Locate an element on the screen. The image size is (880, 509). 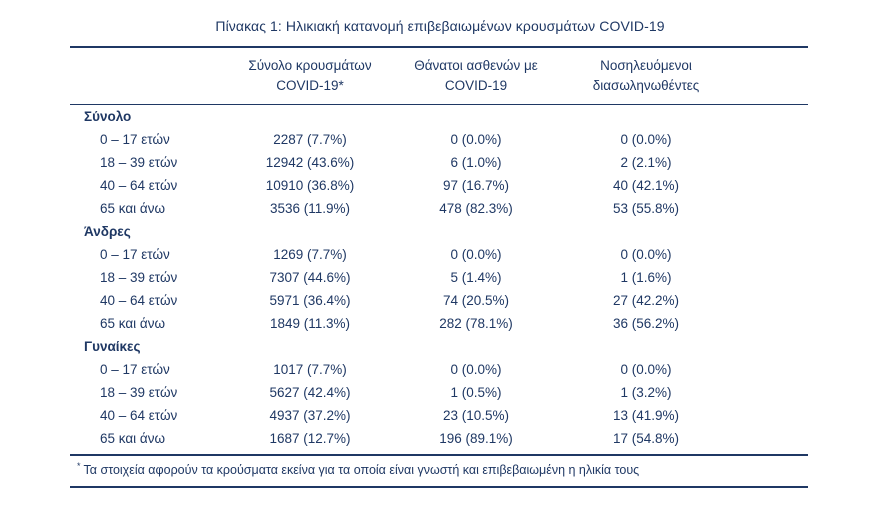
header-spacer-cell is located at coordinates (771, 76).